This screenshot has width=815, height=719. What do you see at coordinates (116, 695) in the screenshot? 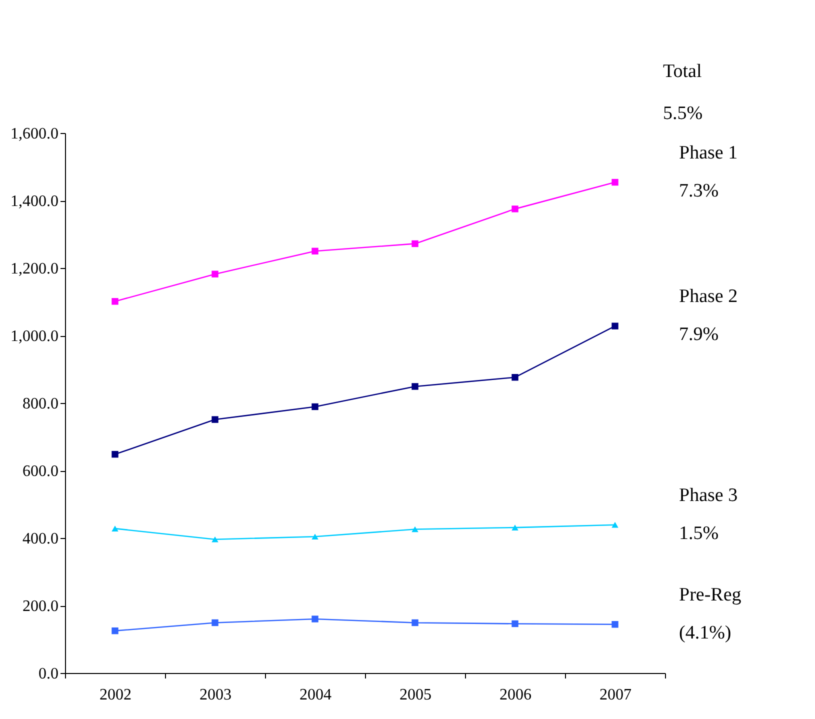
I see `x-tick-label: 2002` at bounding box center [116, 695].